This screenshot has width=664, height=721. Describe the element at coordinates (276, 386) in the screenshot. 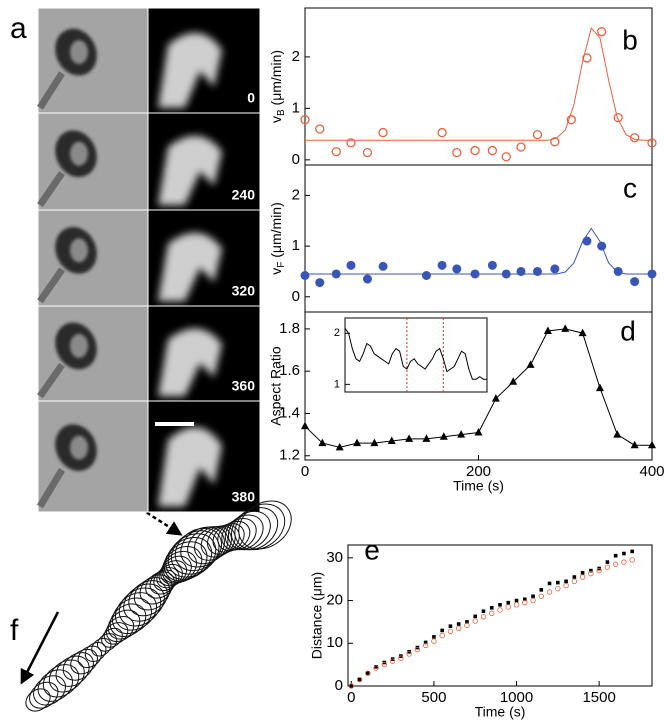

I see `y-axis-label: Aspect Ratio` at that location.